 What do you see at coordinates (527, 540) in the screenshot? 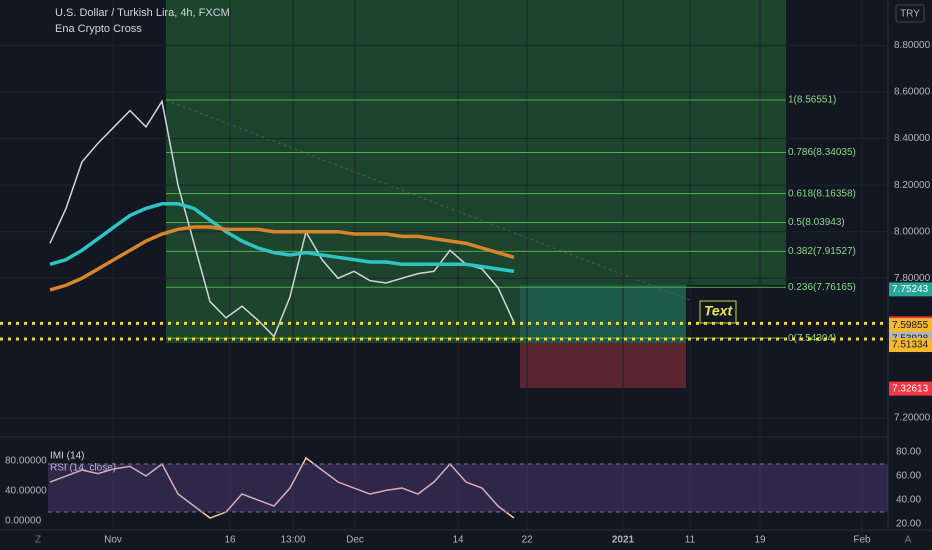
I see `time-tick-label: 22` at bounding box center [527, 540].